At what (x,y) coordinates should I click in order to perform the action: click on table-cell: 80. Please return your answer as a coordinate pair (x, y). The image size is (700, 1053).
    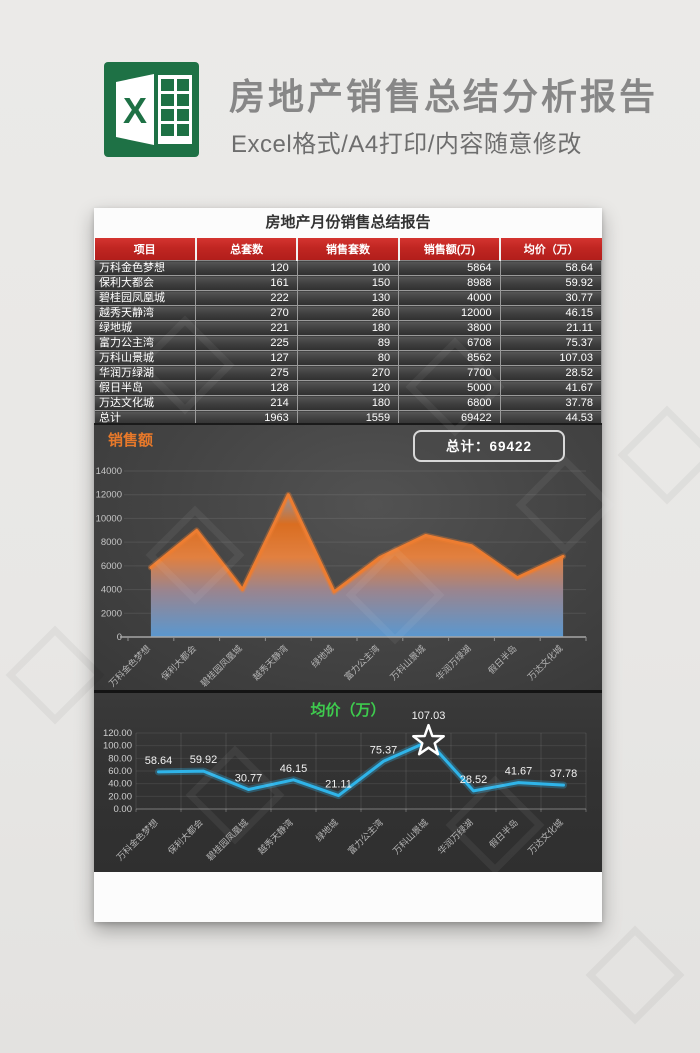
    Looking at the image, I should click on (348, 358).